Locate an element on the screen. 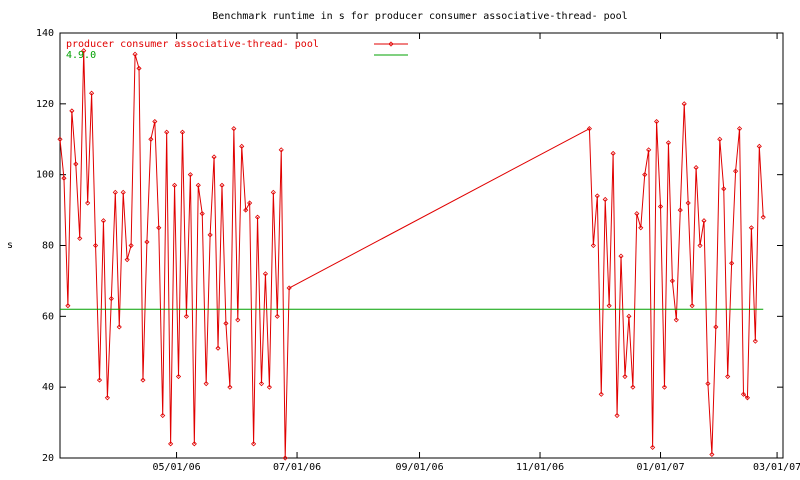 This screenshot has width=800, height=480. y-tick-label: 40 is located at coordinates (48, 387).